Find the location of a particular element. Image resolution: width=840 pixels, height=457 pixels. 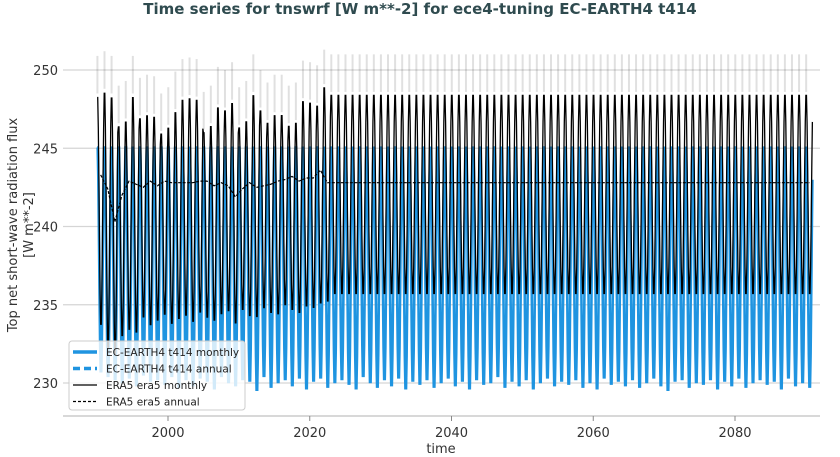

y-tick-label: 230 is located at coordinates (45, 384).